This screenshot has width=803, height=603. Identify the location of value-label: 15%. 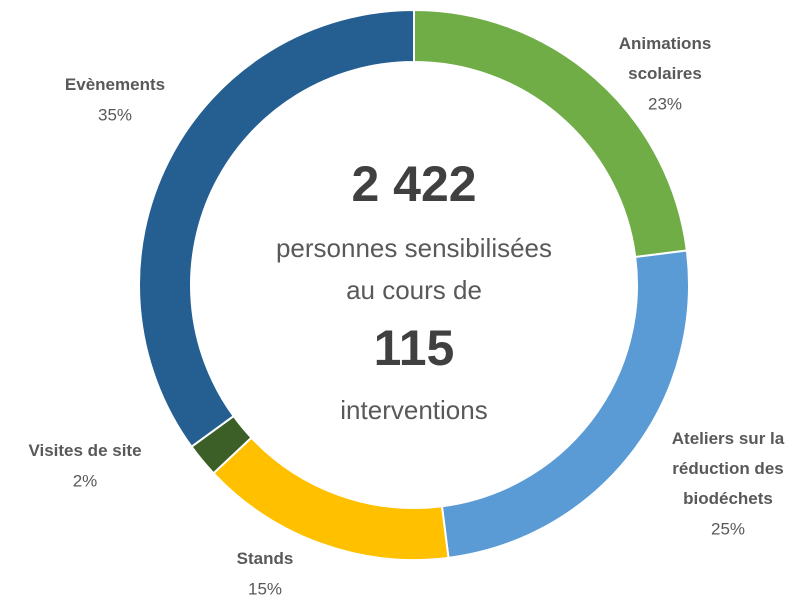
(265, 588).